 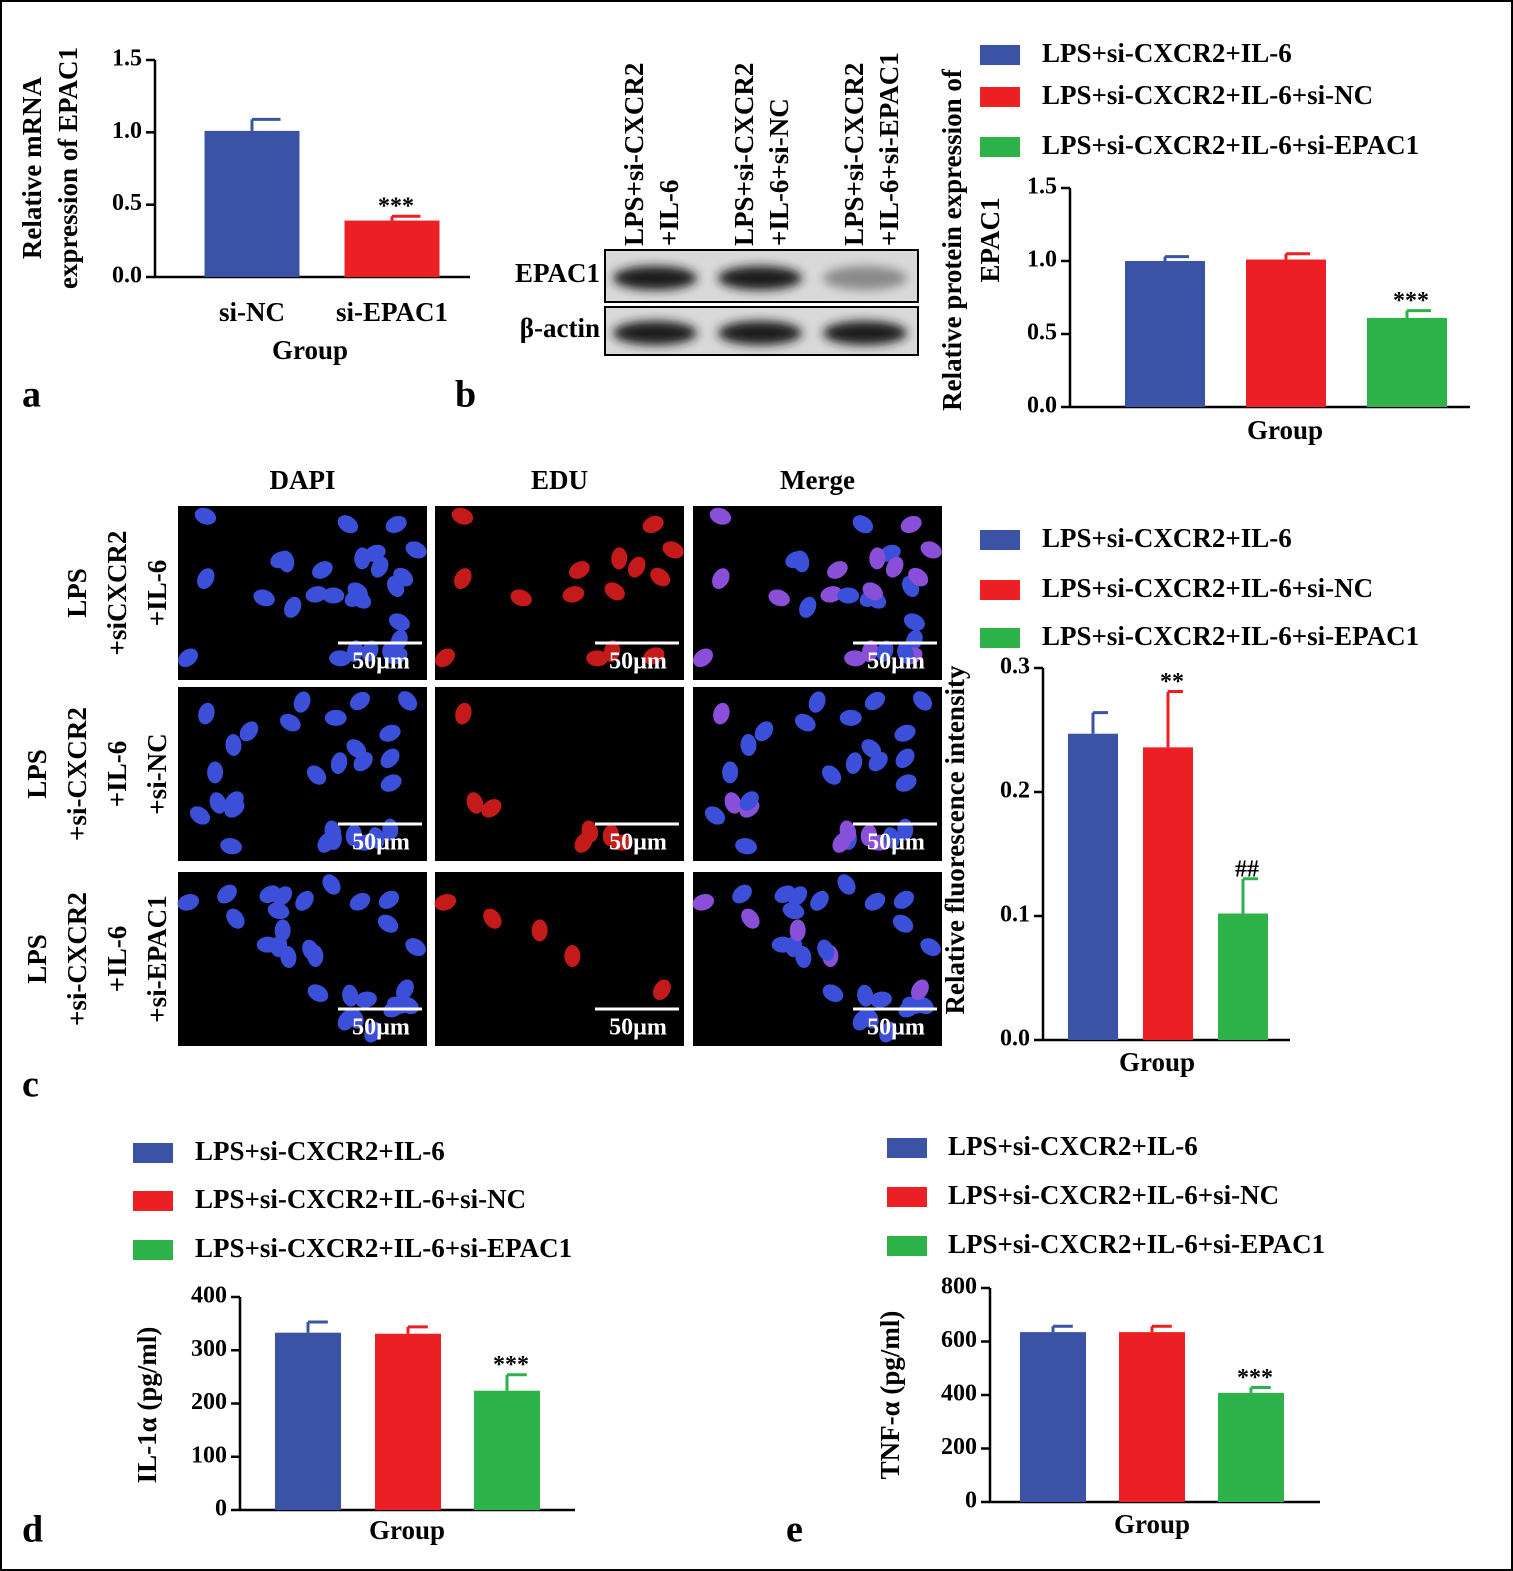 I want to click on row-label: +si-NC, so click(x=157, y=773).